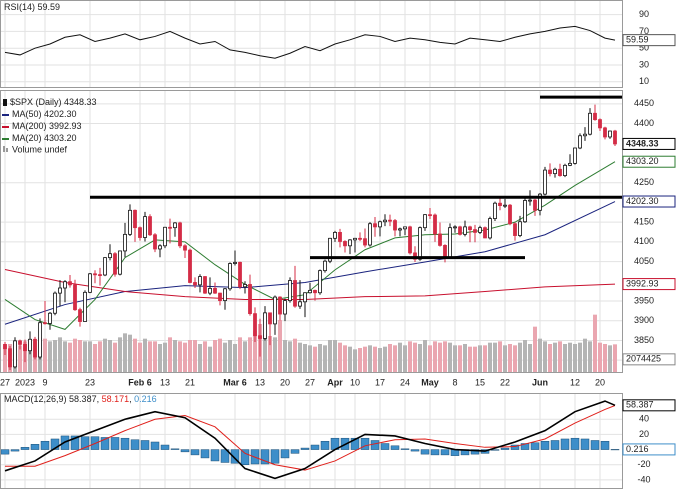 The height and width of the screenshot is (489, 676). I want to click on value-box-label: 59.59, so click(637, 40).